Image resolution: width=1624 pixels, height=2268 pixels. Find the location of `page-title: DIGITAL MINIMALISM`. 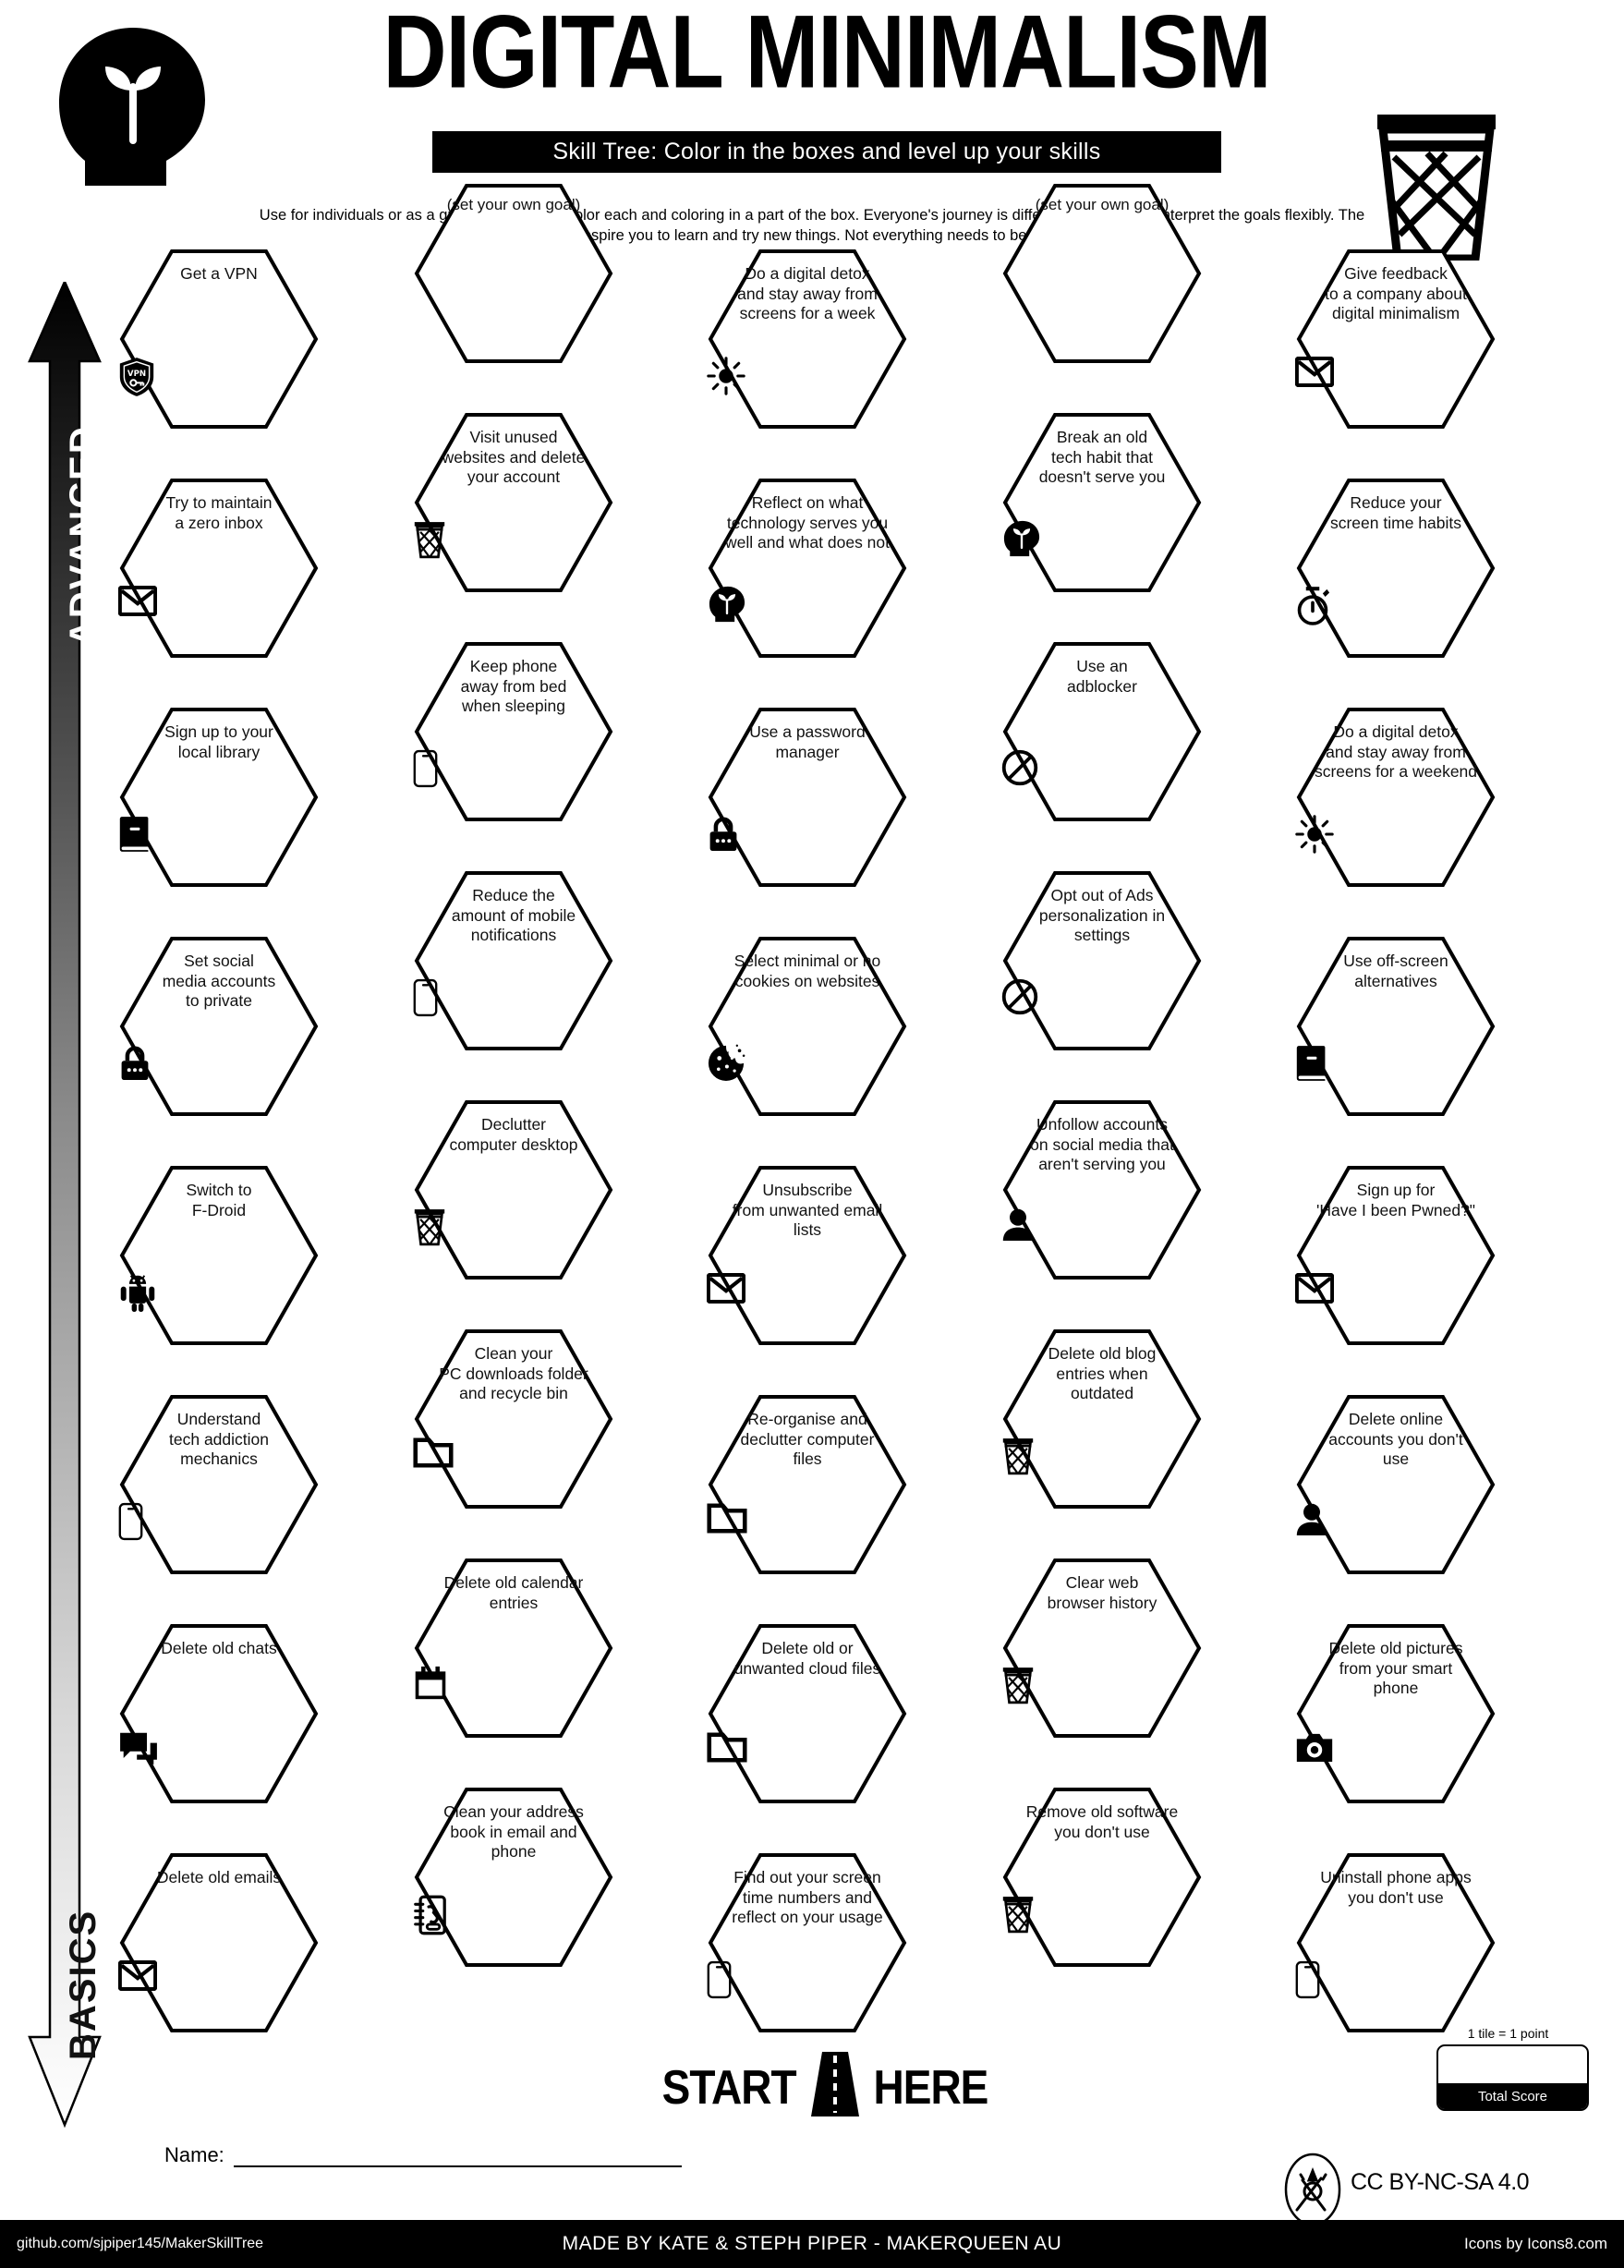

page-title: DIGITAL MINIMALISM is located at coordinates (826, 55).